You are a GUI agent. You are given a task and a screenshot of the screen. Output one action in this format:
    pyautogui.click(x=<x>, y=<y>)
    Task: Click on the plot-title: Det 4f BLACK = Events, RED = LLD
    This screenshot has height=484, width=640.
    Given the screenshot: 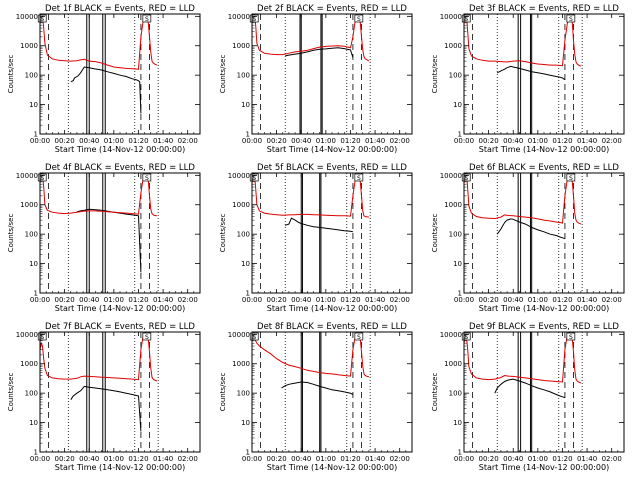 What is the action you would take?
    pyautogui.click(x=120, y=168)
    